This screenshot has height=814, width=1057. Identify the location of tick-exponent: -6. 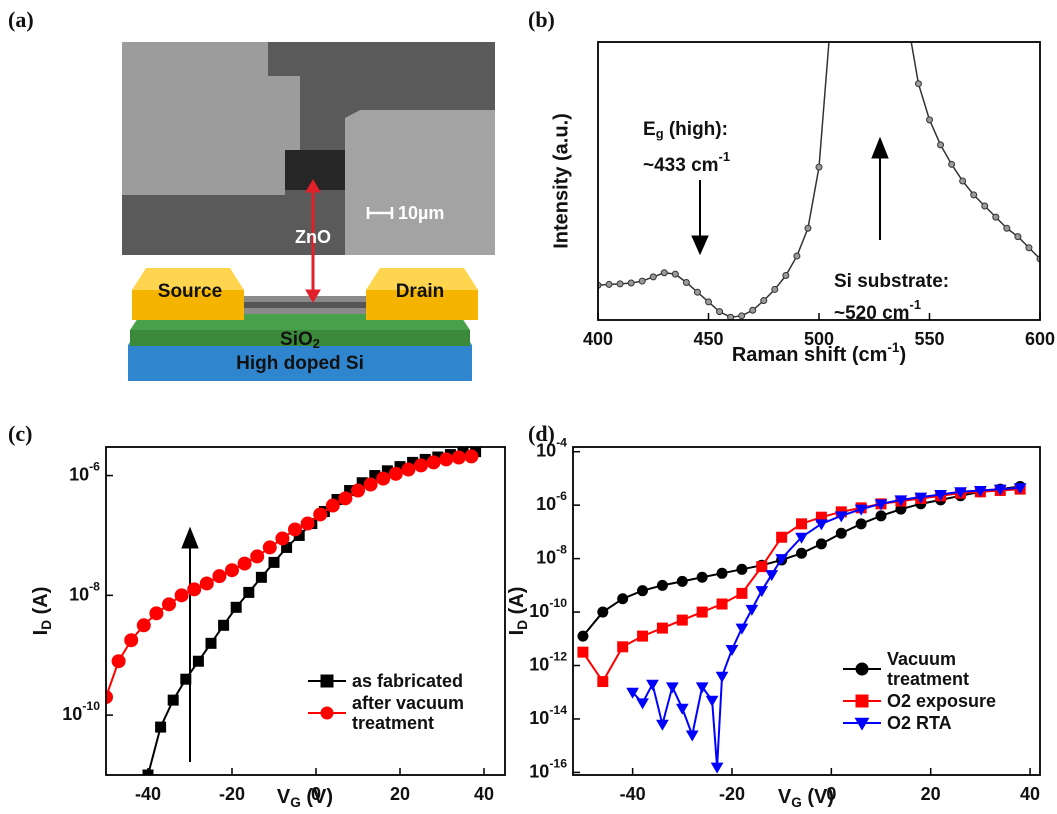
(561, 496).